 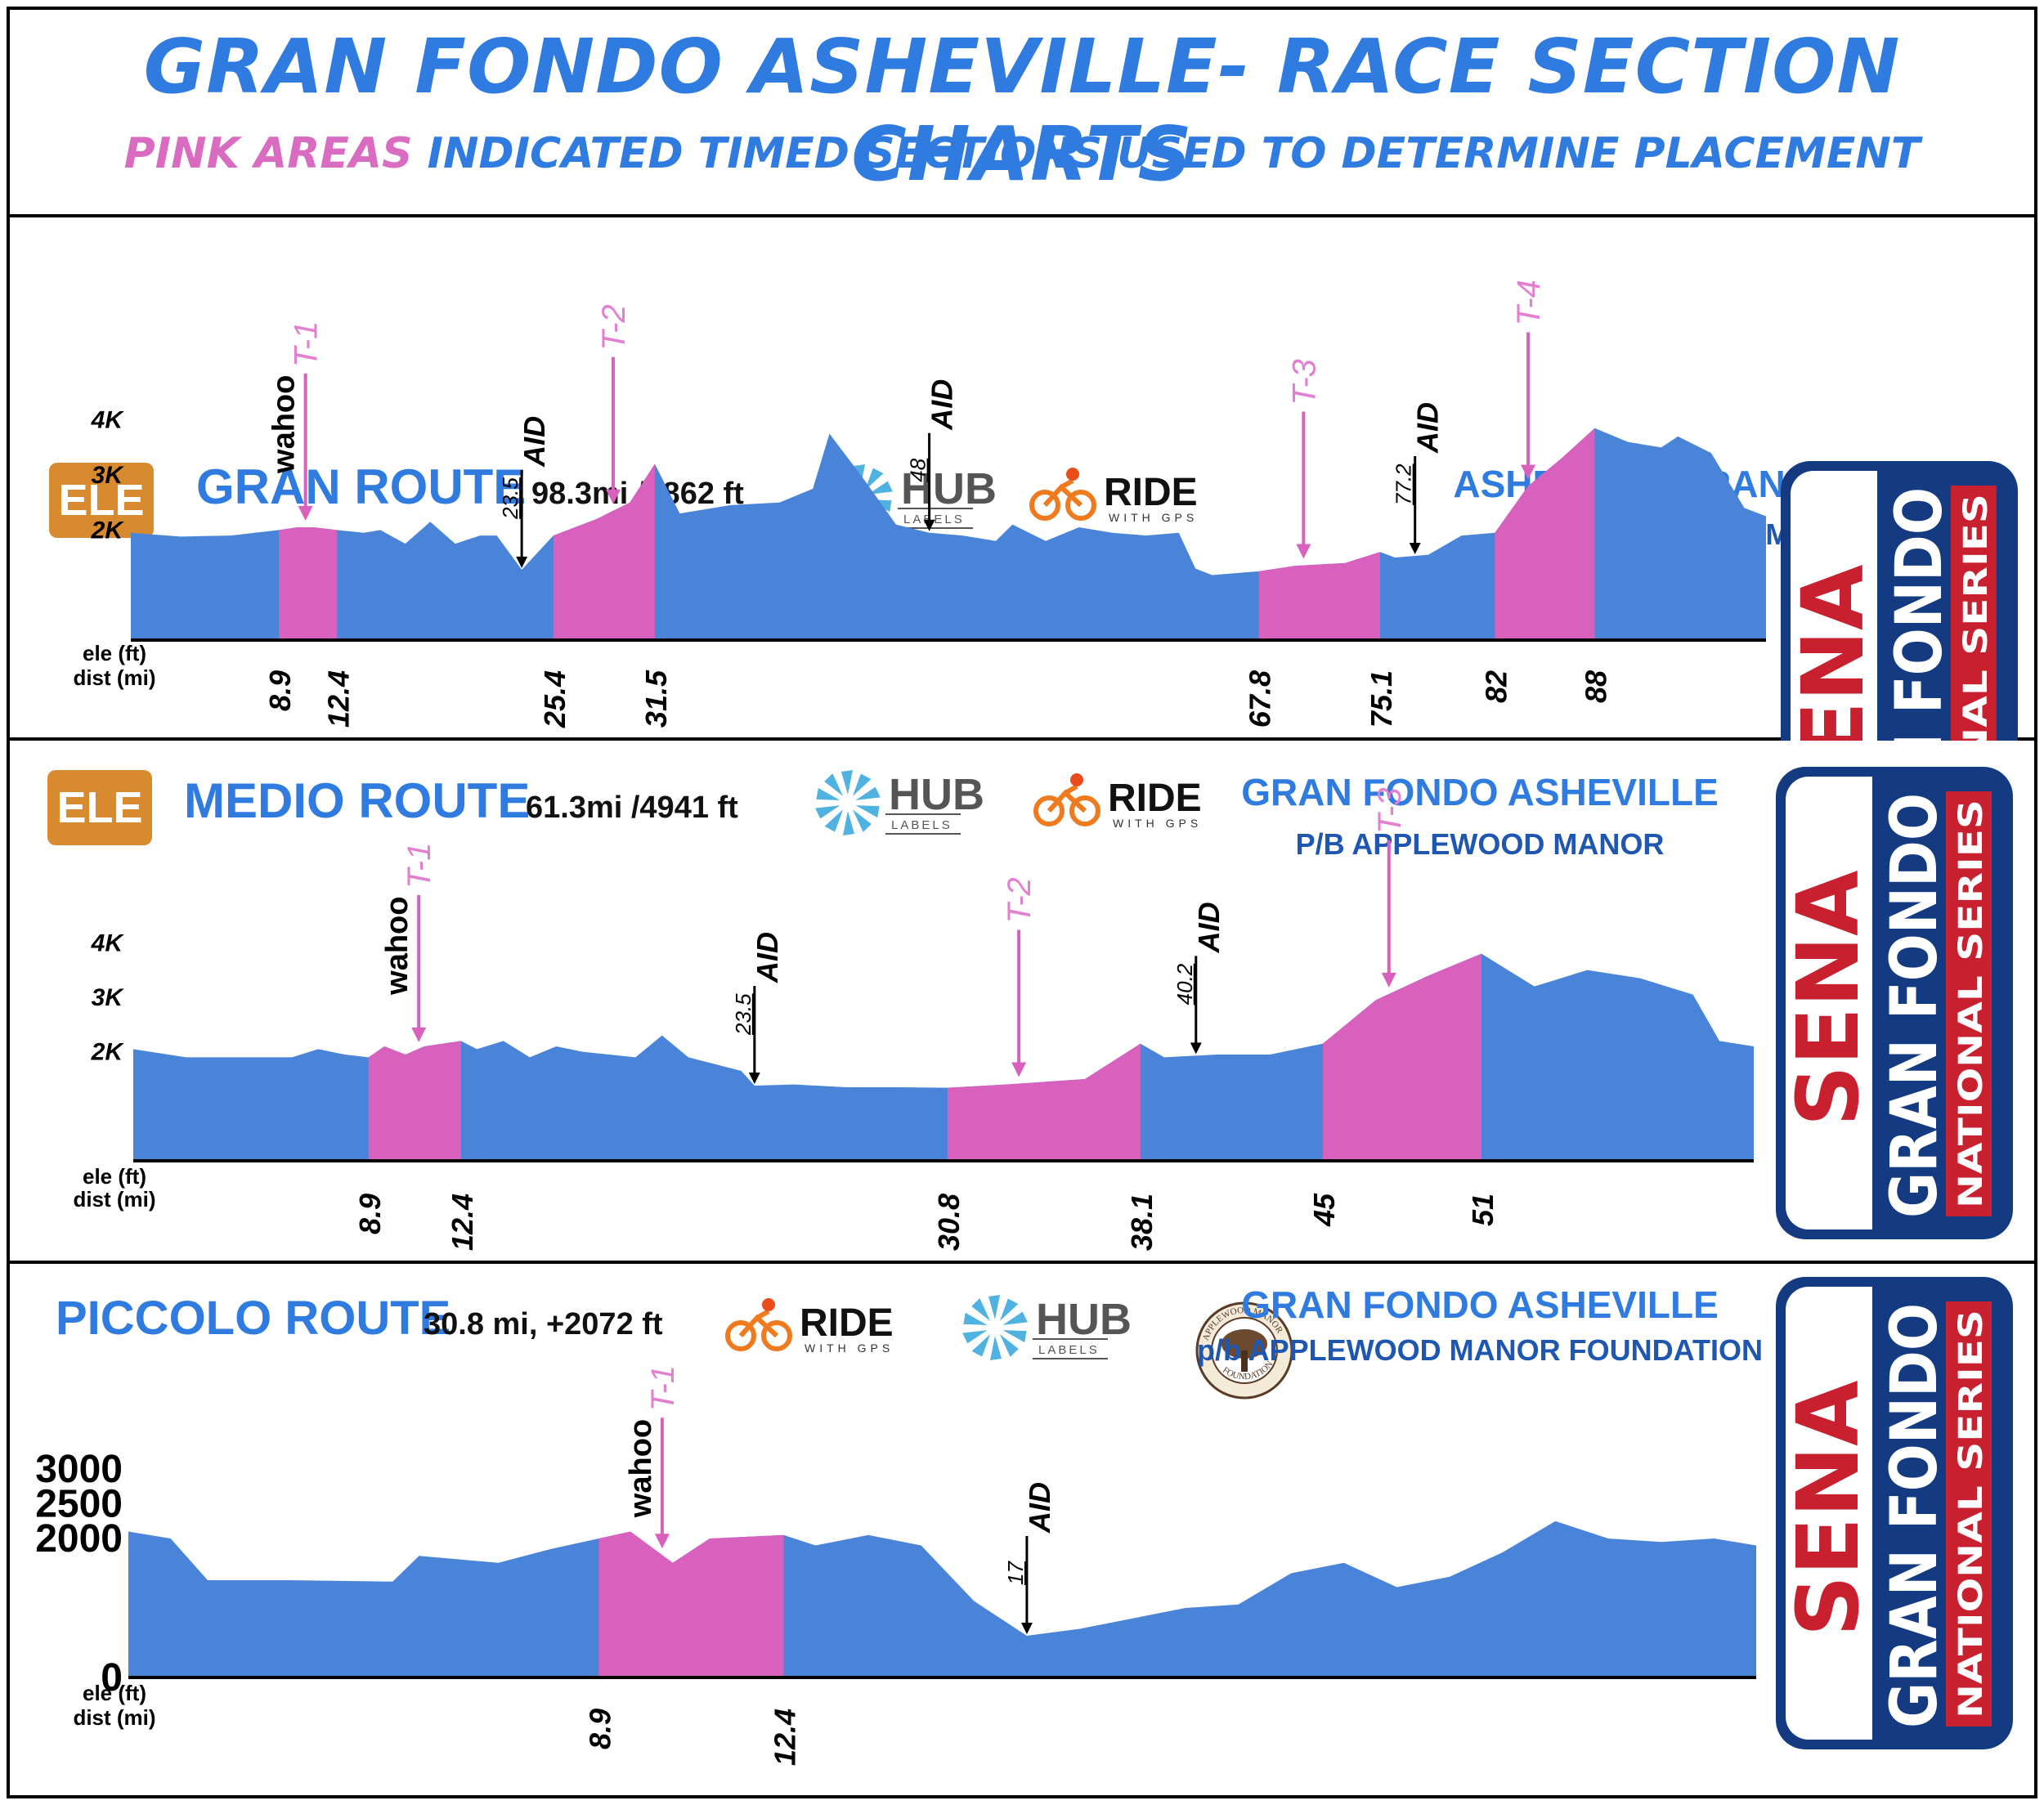 What do you see at coordinates (108, 420) in the screenshot?
I see `y-tick-label: 4K` at bounding box center [108, 420].